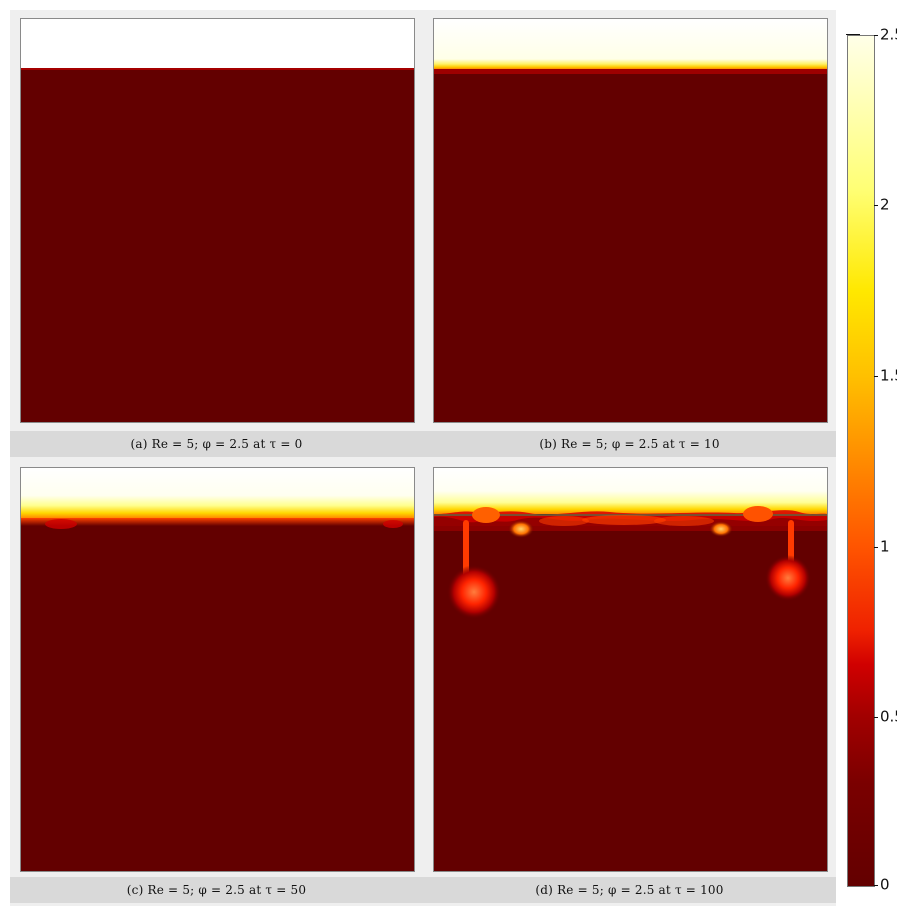 This screenshot has height=908, width=897. What do you see at coordinates (885, 204) in the screenshot?
I see `colorbar-tick-label-2: 2` at bounding box center [885, 204].